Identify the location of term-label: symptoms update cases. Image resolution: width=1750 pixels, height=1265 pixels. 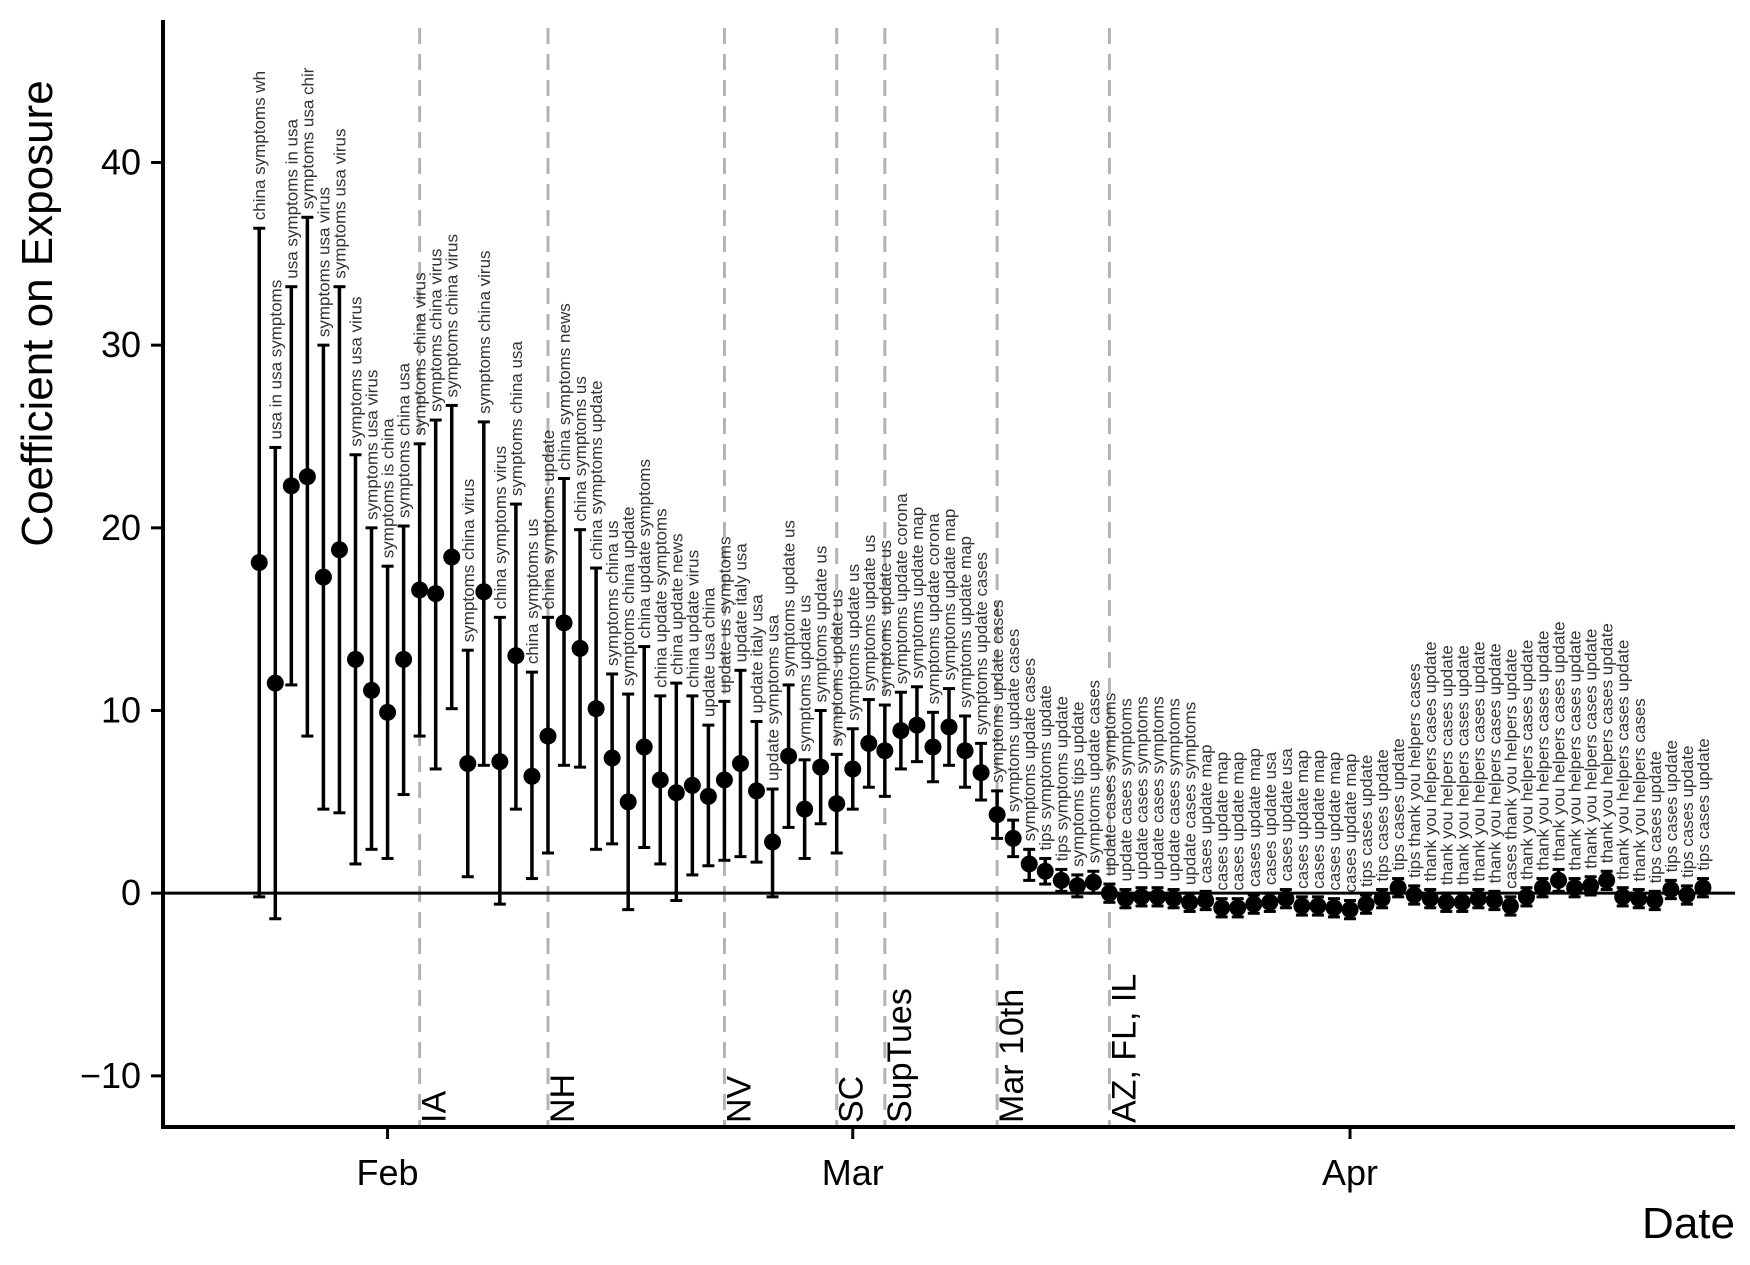
(1029, 749).